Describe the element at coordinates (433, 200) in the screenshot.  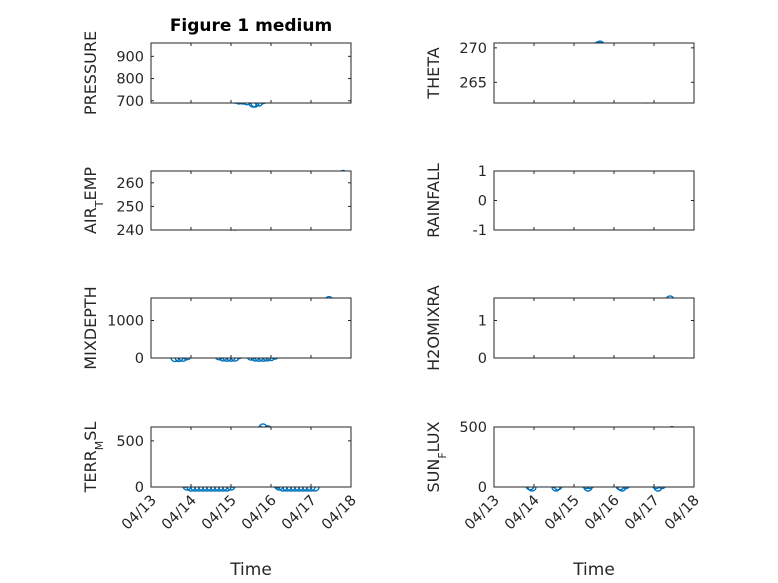
I see `y-axis-label: RAINFALL` at that location.